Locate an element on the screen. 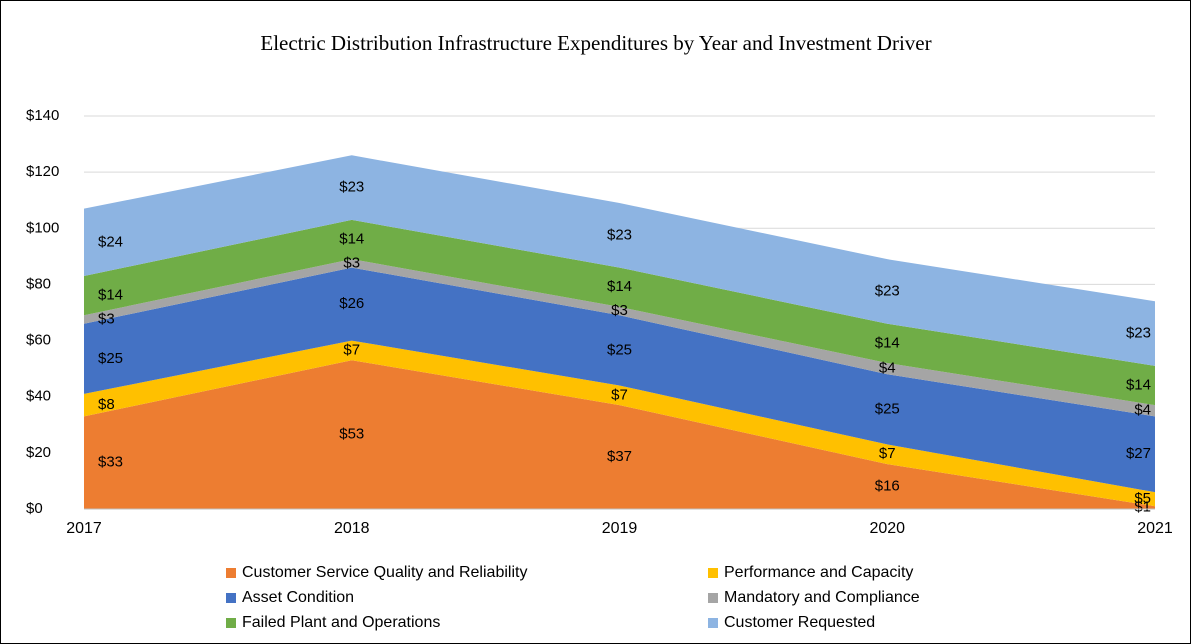 The width and height of the screenshot is (1191, 644). data-label: $53 is located at coordinates (351, 434).